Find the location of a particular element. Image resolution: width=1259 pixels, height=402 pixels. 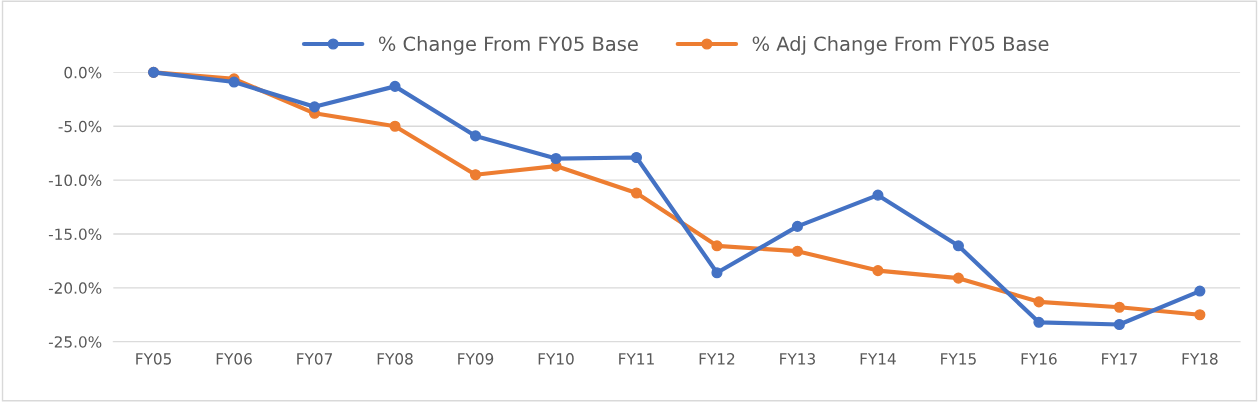

x-tick-label: FY15 is located at coordinates (958, 359).